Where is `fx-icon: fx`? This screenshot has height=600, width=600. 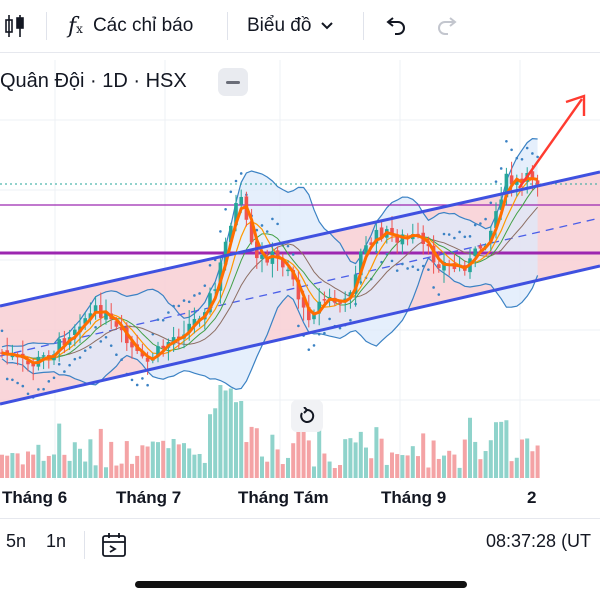 fx-icon: fx is located at coordinates (75, 26).